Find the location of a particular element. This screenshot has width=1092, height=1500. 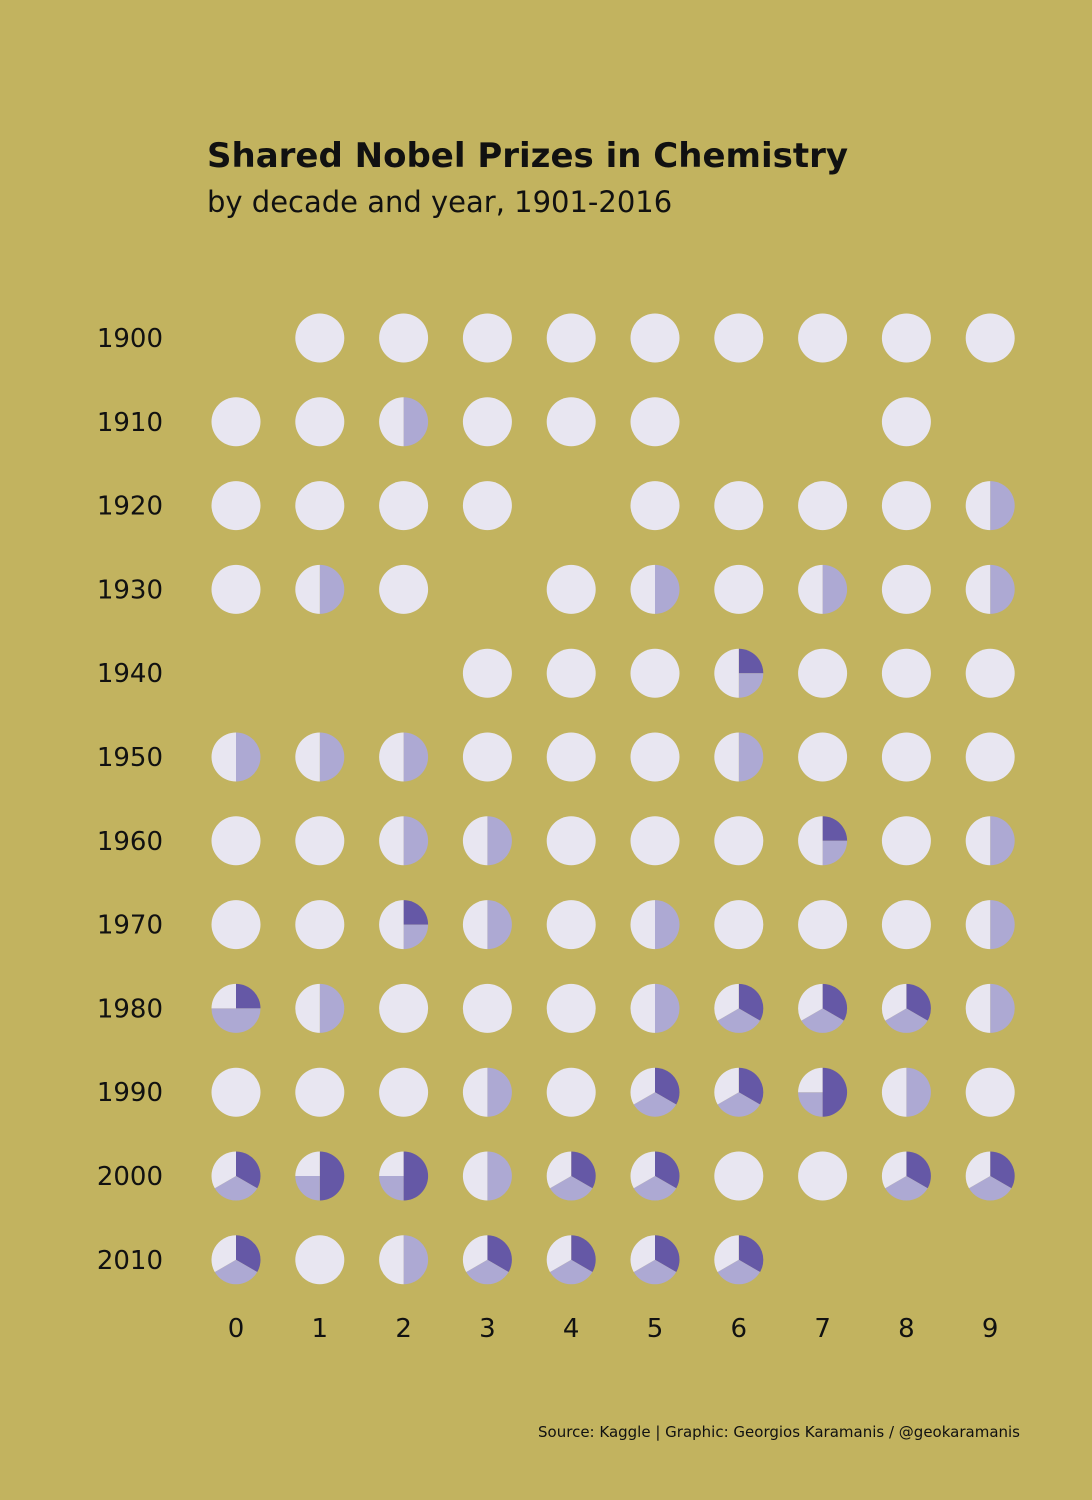

prize-1965 is located at coordinates (655, 841).